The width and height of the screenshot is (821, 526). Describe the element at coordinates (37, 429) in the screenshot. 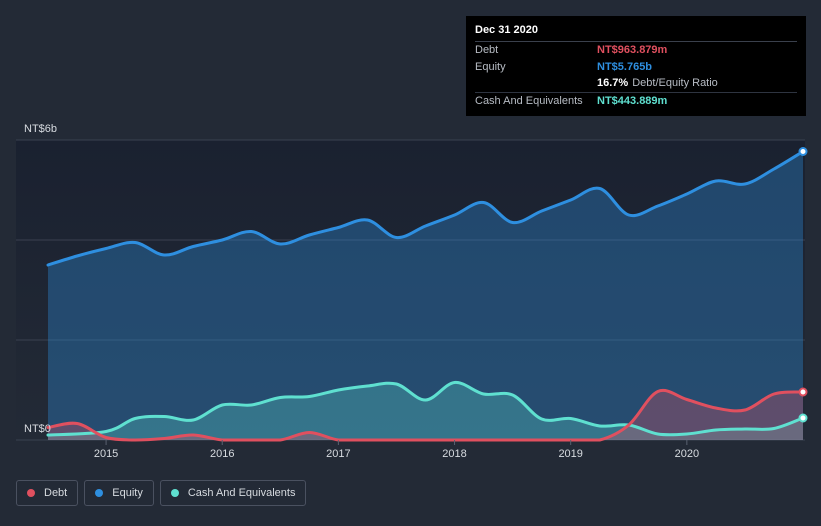

I see `y-axis-bottom-label: NT$0` at that location.